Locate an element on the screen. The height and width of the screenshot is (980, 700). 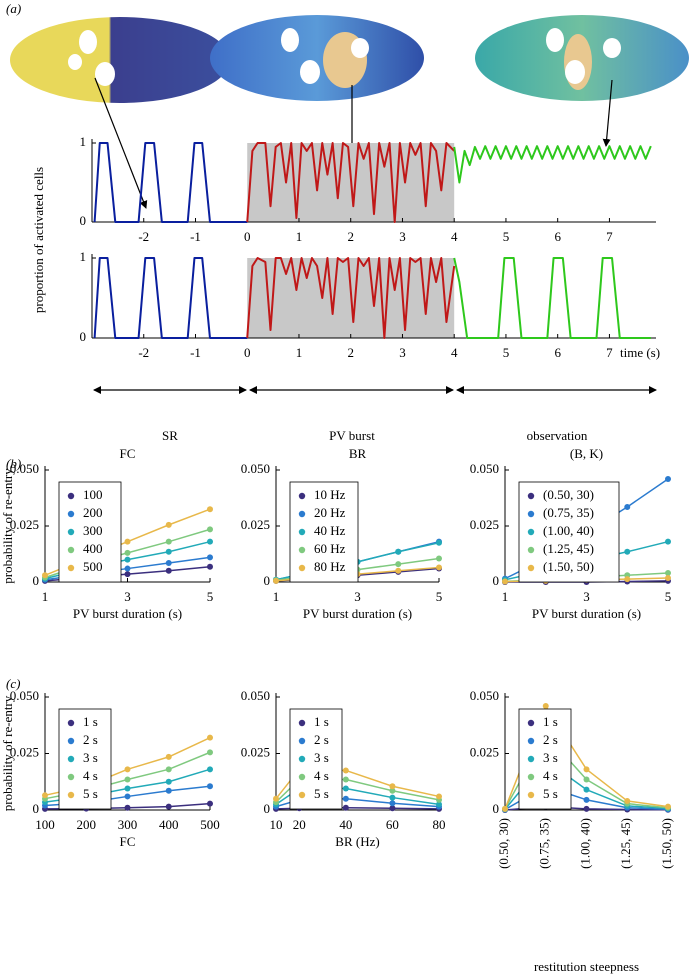
x-axis-label: time (s) is located at coordinates (640, 352).